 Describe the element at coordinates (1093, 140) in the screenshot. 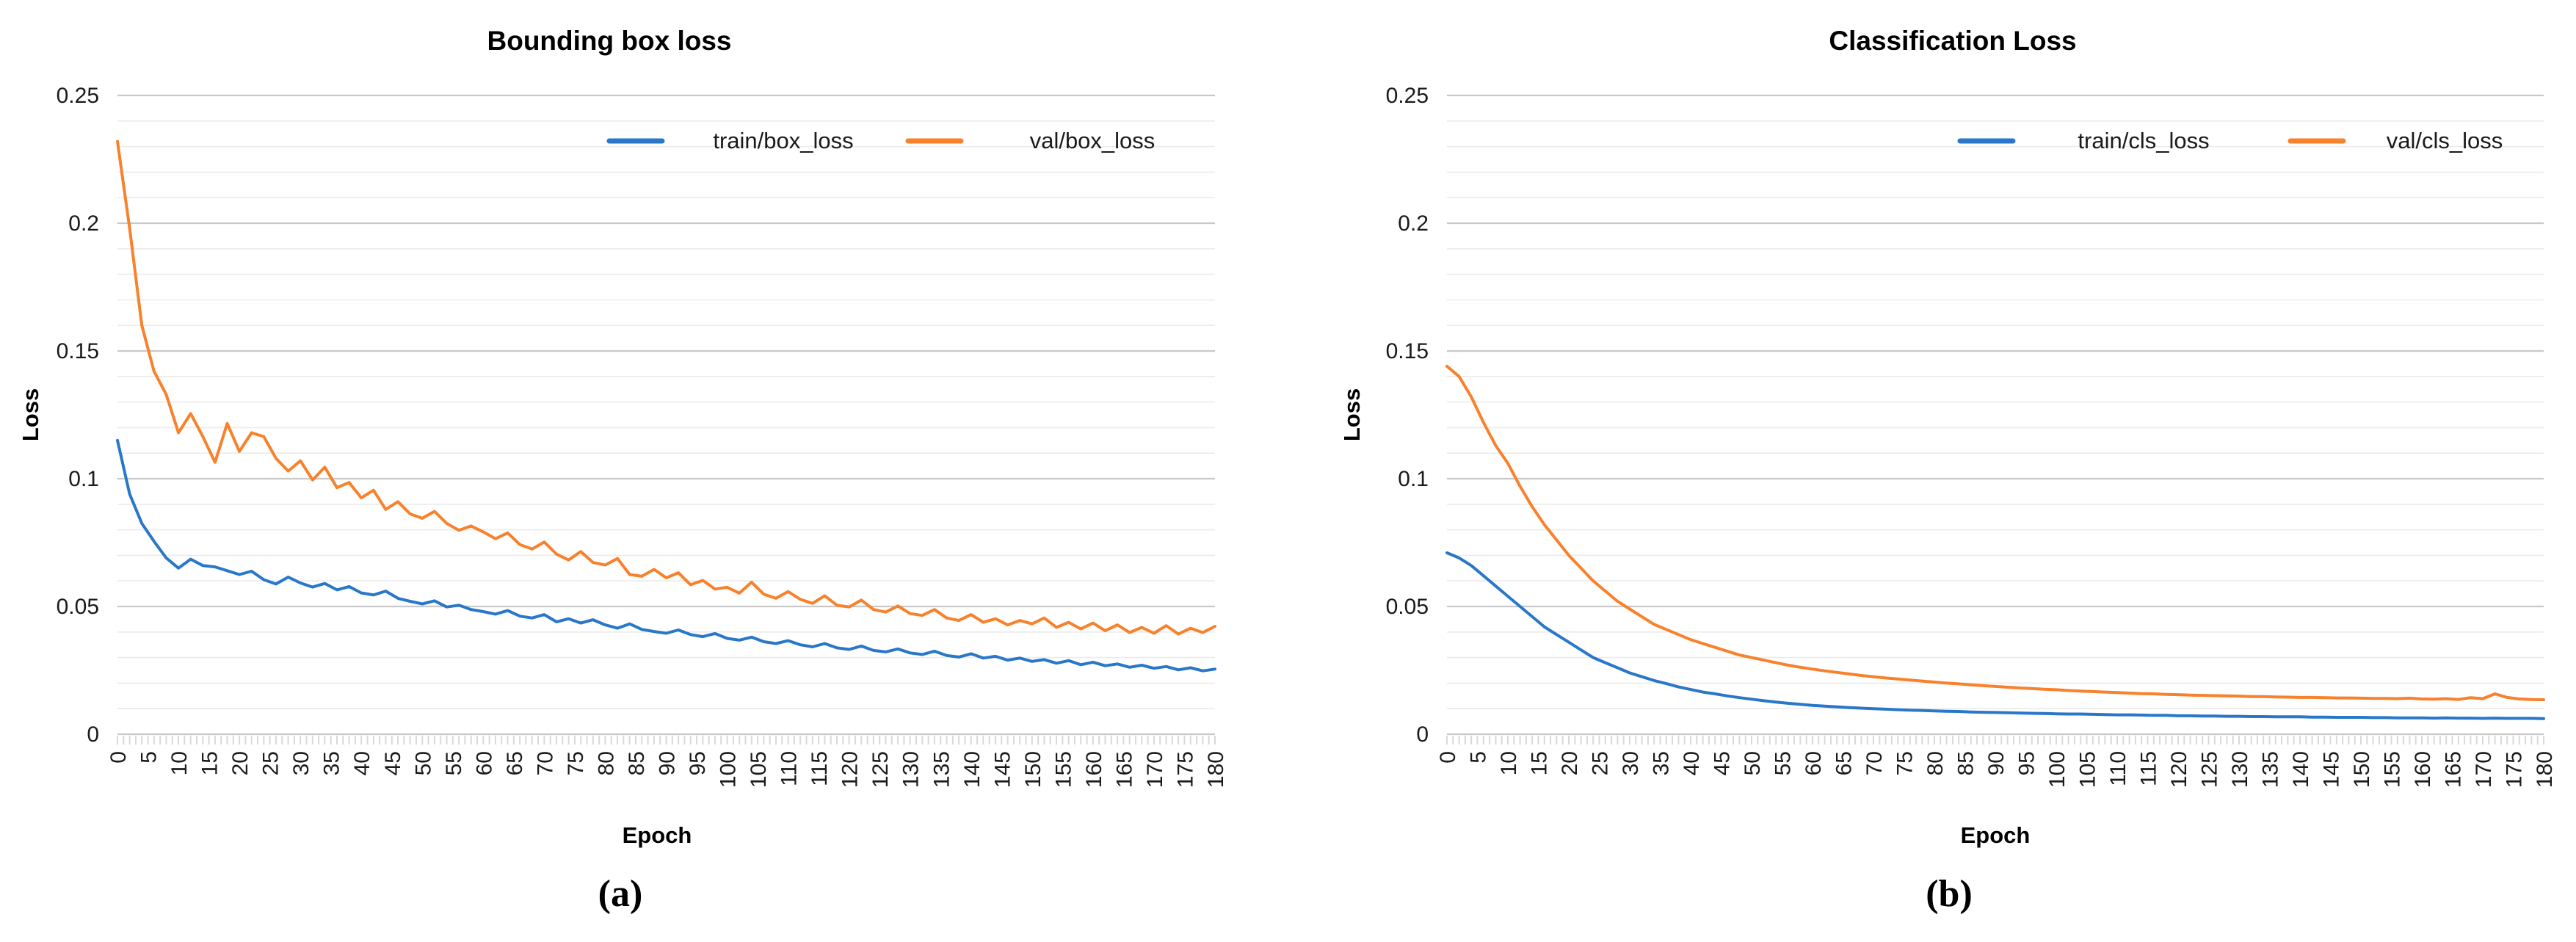

I see `legend-label: val/box_loss` at that location.